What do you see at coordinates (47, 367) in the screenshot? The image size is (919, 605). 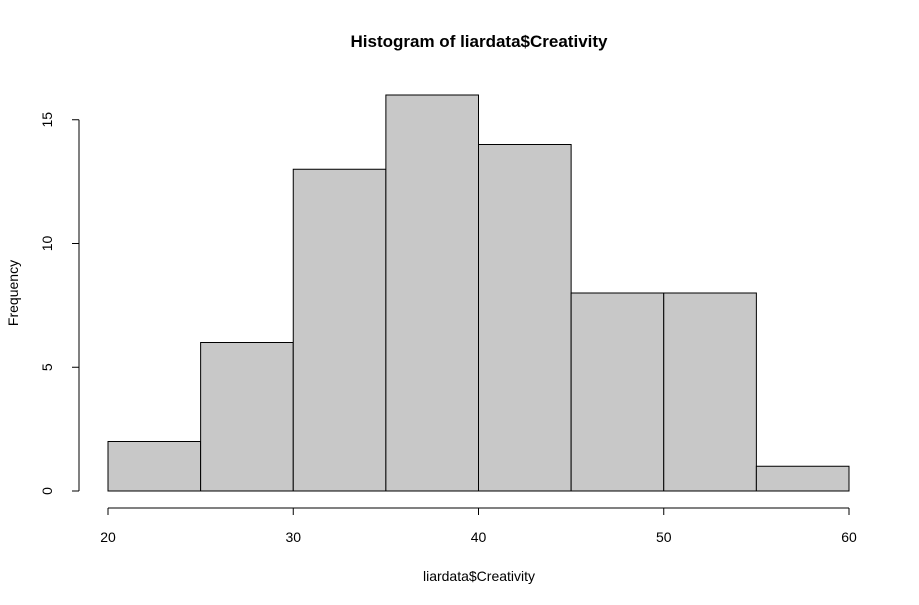 I see `y-tick-label-5: 5` at bounding box center [47, 367].